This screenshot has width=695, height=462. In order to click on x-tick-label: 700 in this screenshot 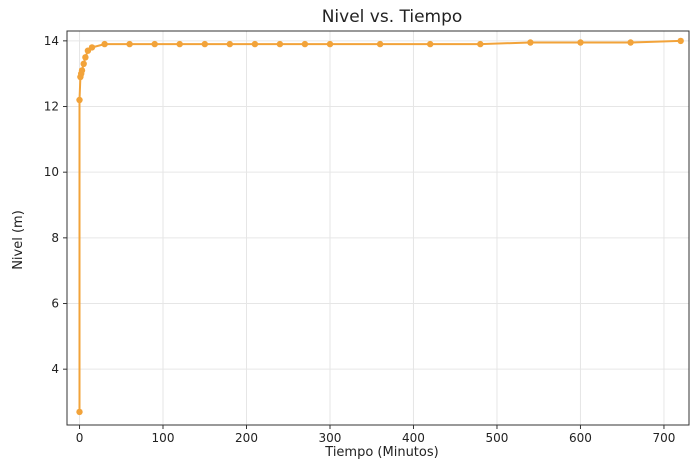, I will do `click(663, 438)`.